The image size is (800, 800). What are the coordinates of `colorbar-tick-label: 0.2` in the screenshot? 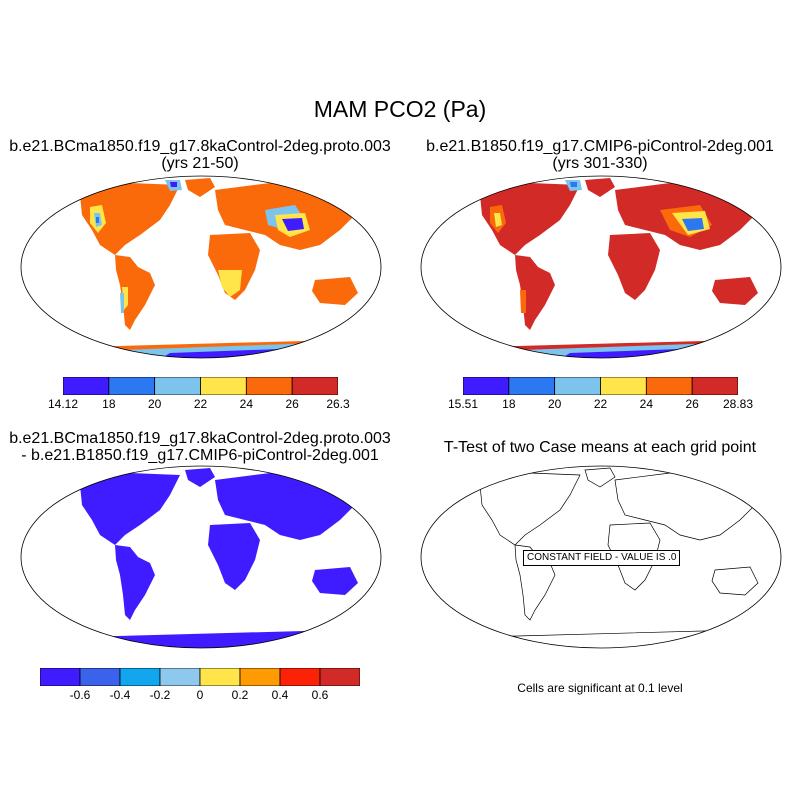 It's located at (240, 695).